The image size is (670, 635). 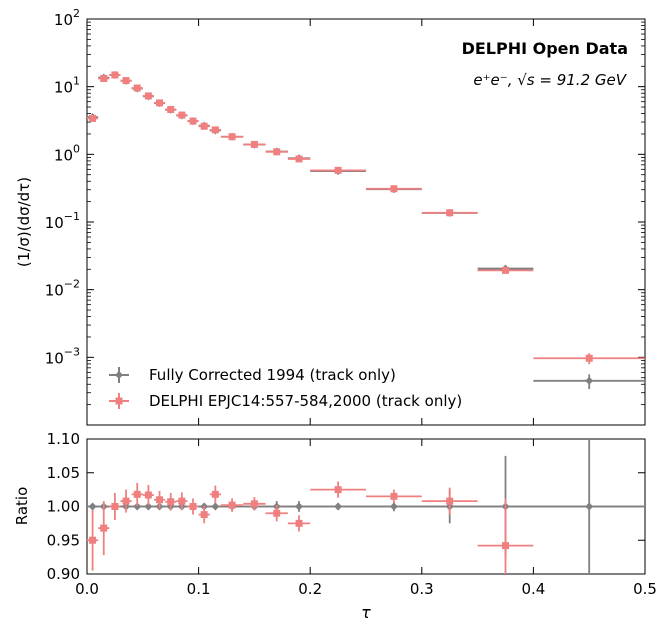 I want to click on ratio-y-tick-label: 1.00, so click(x=63, y=507).